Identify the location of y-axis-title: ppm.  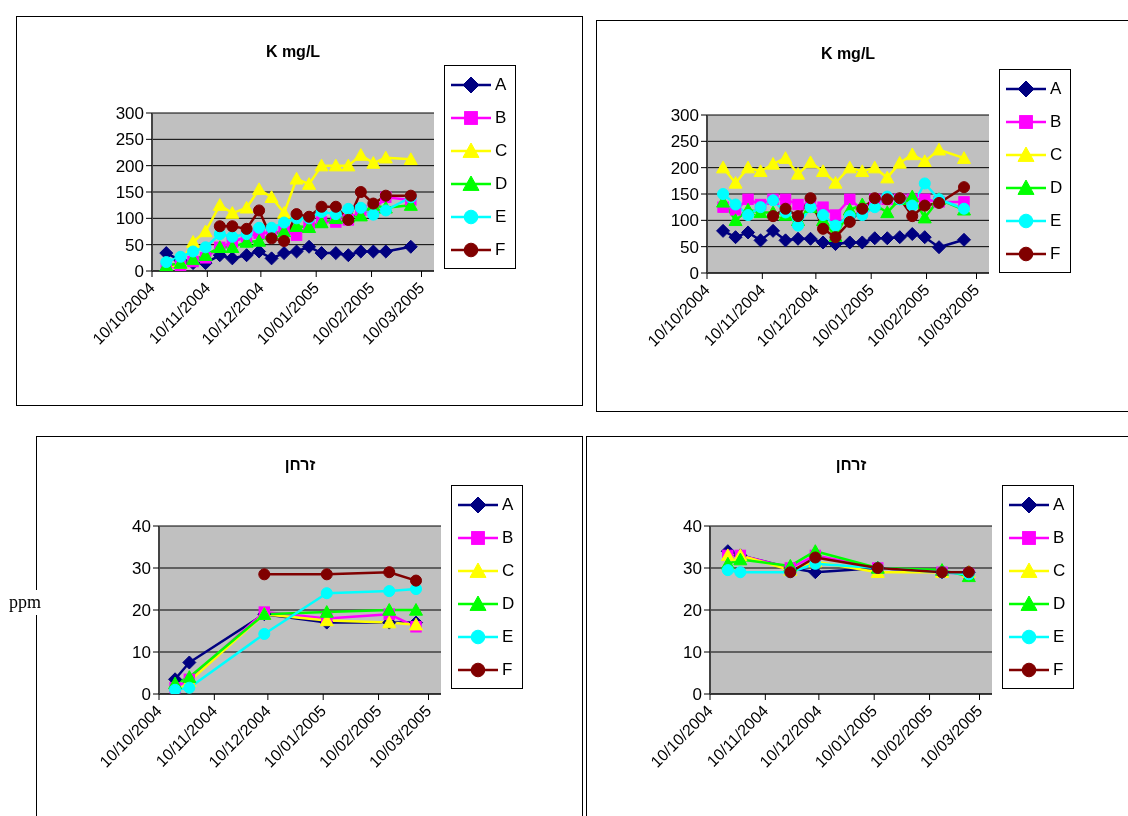
(25, 602).